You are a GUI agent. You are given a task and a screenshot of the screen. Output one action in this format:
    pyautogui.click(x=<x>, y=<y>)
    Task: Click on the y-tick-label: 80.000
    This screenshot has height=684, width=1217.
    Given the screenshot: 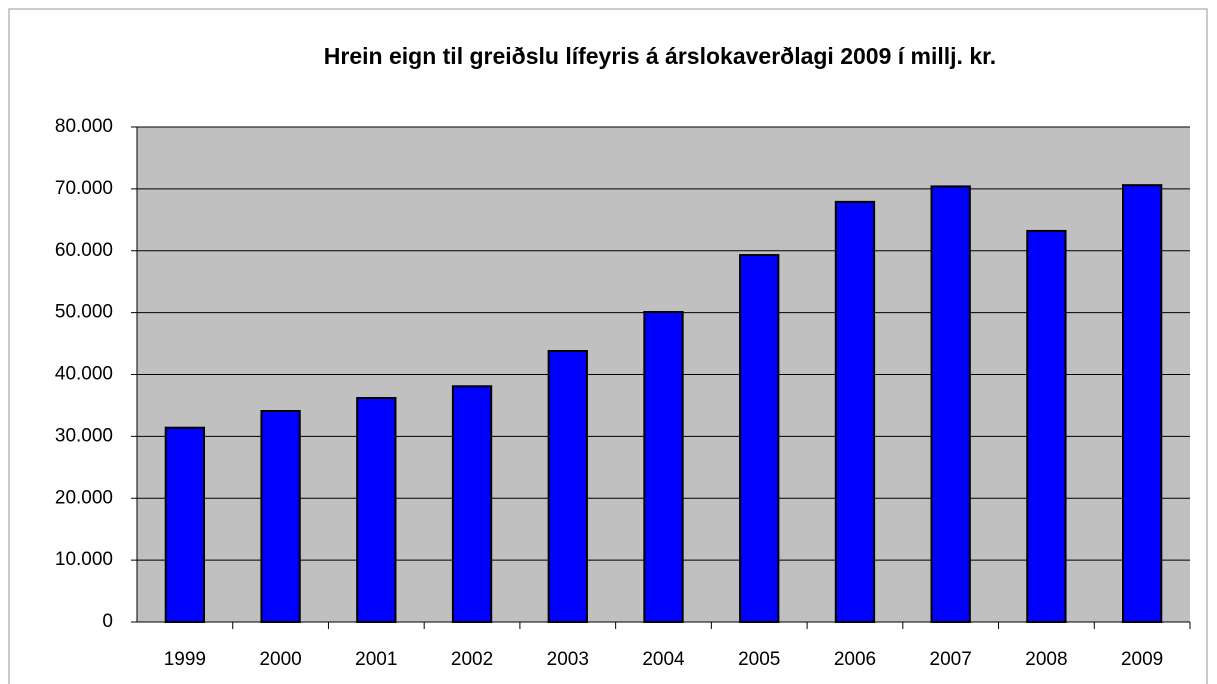 What is the action you would take?
    pyautogui.click(x=84, y=126)
    